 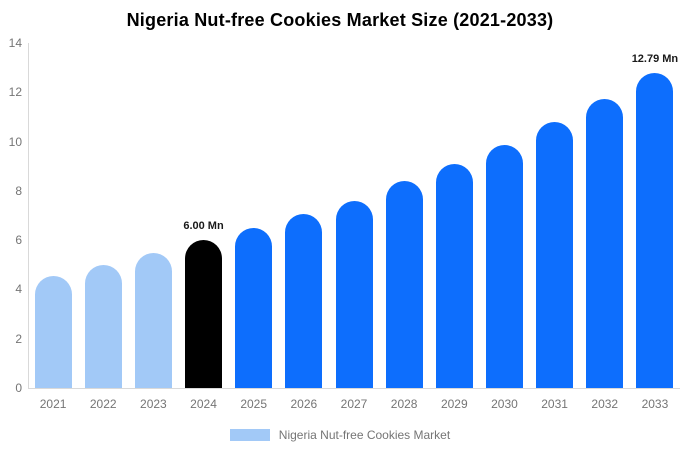 What do you see at coordinates (354, 294) in the screenshot?
I see `bar-2027` at bounding box center [354, 294].